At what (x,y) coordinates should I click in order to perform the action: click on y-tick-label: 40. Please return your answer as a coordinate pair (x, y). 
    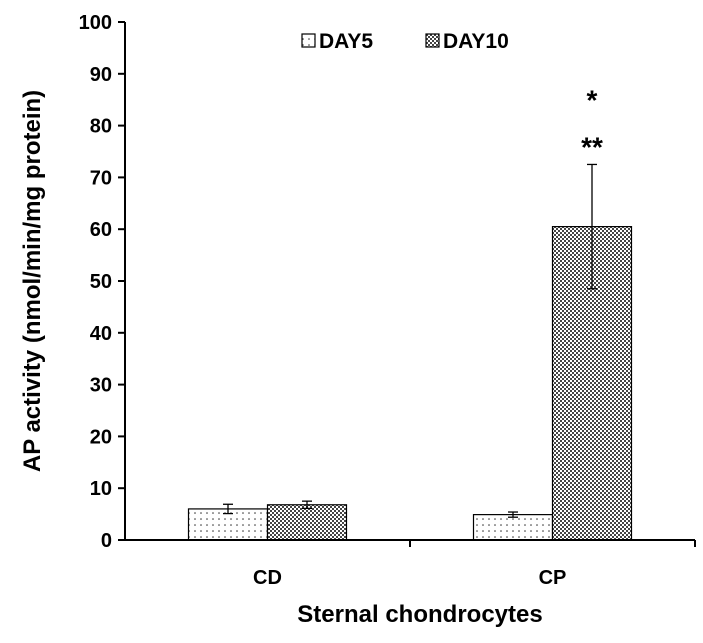
    Looking at the image, I should click on (101, 334).